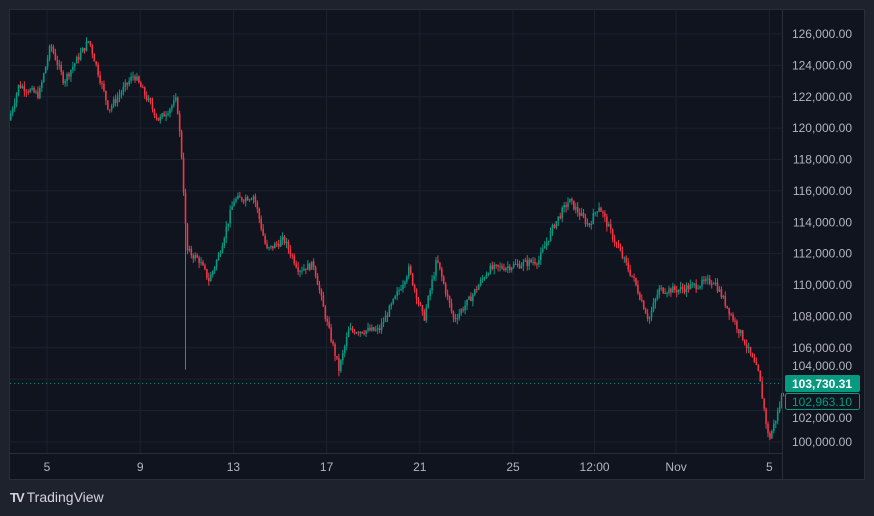 The height and width of the screenshot is (516, 874). I want to click on y-tick-label: 104,000.00, so click(822, 366).